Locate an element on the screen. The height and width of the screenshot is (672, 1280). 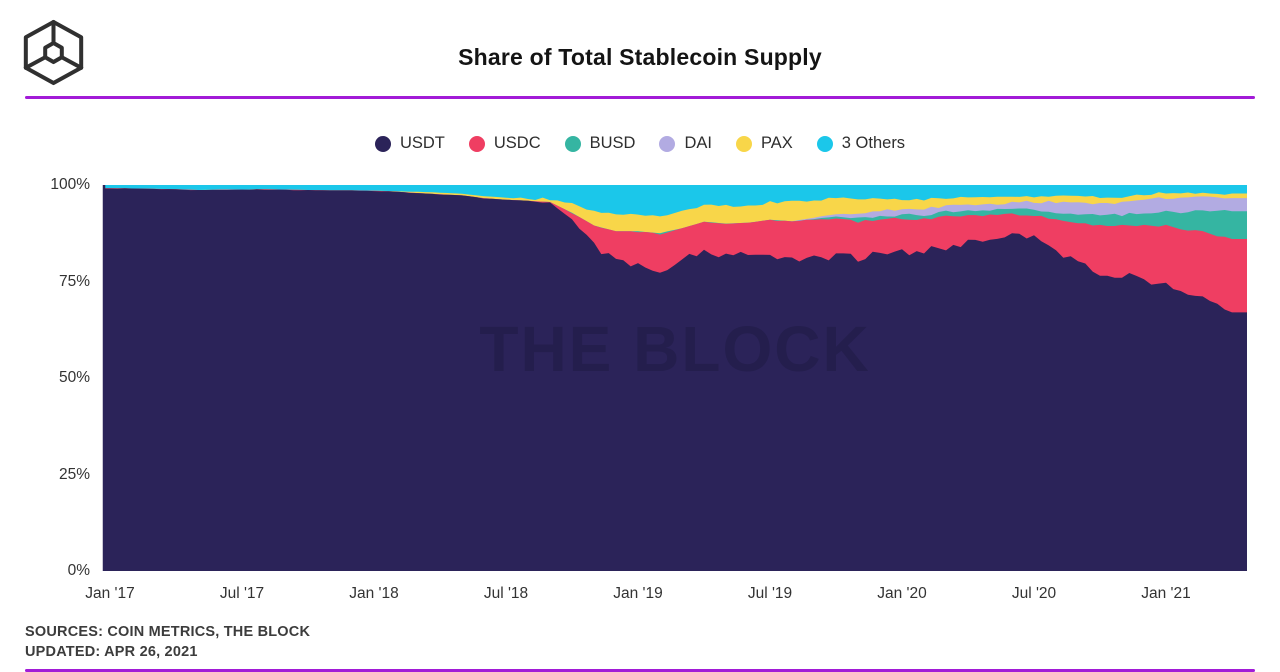
x-tick-label: Jan '17 is located at coordinates (110, 593).